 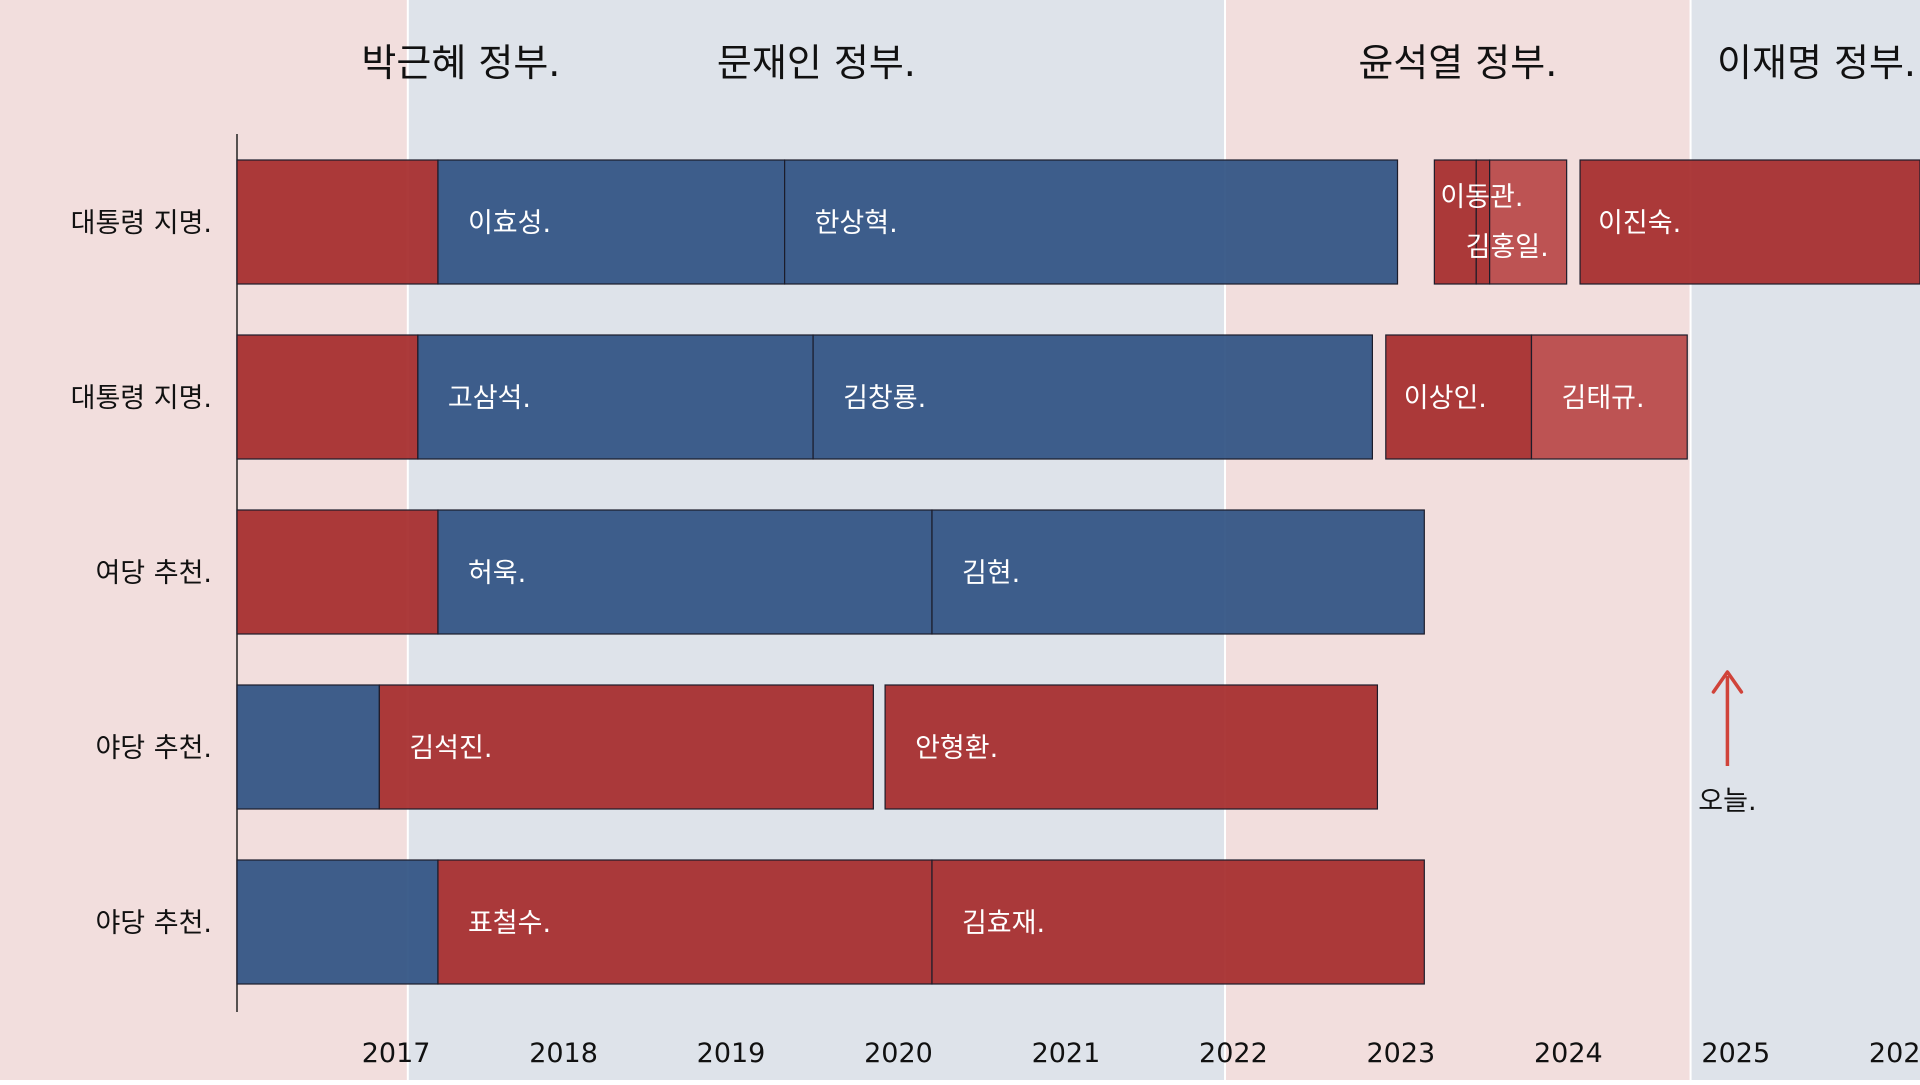 I want to click on era-title: 이재명 정부., so click(x=1816, y=63).